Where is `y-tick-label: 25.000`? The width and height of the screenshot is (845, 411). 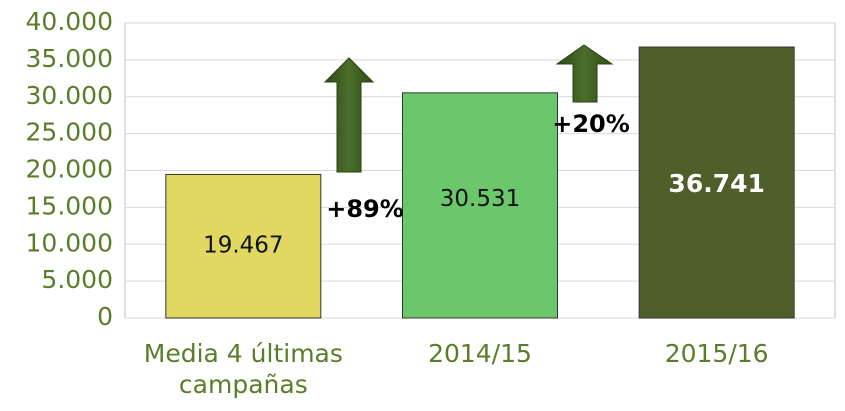
y-tick-label: 25.000 is located at coordinates (69, 132).